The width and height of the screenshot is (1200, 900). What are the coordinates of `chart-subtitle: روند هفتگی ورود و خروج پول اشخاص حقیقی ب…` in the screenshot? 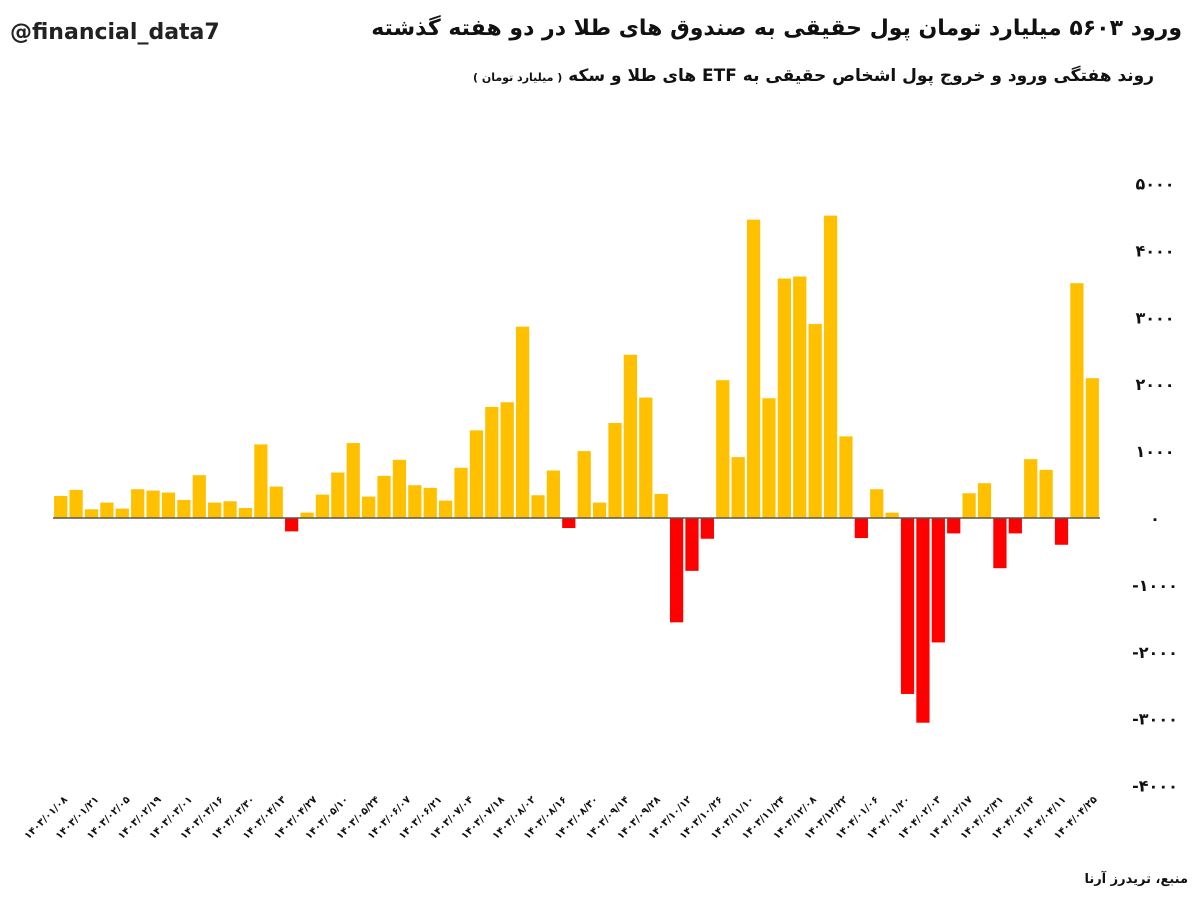 It's located at (813, 76).